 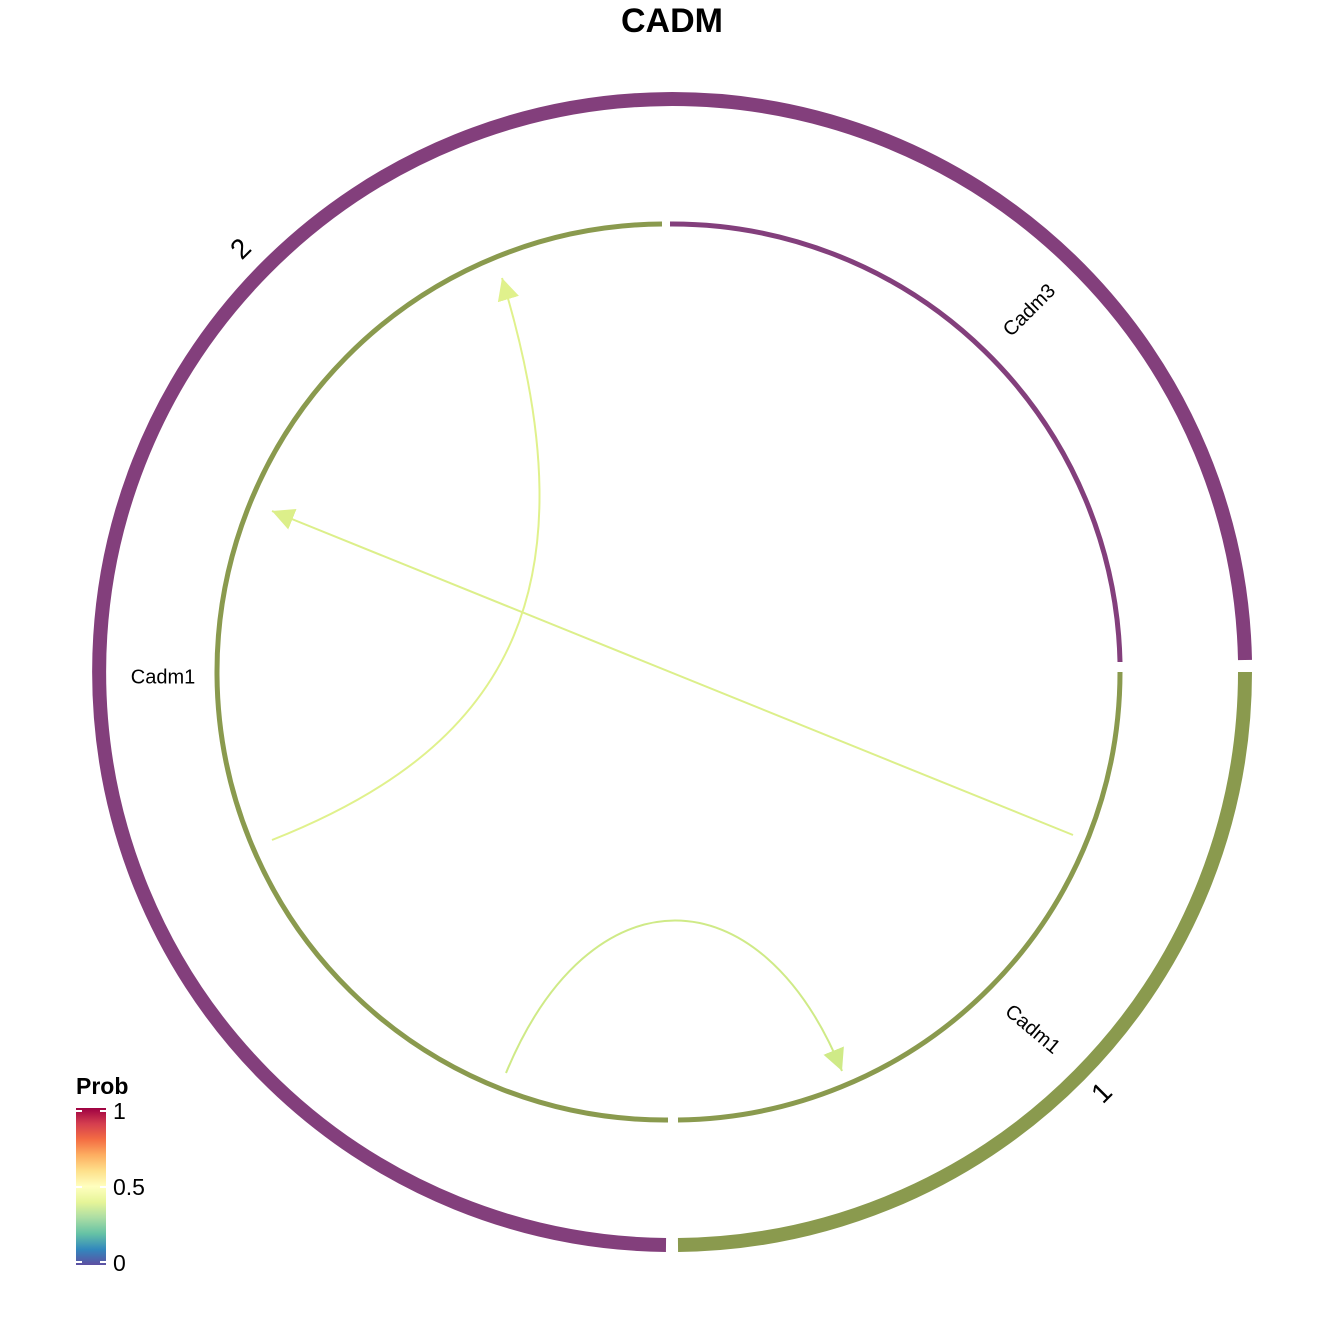 I want to click on sector-arc-1-cadm1, so click(x=900, y=897).